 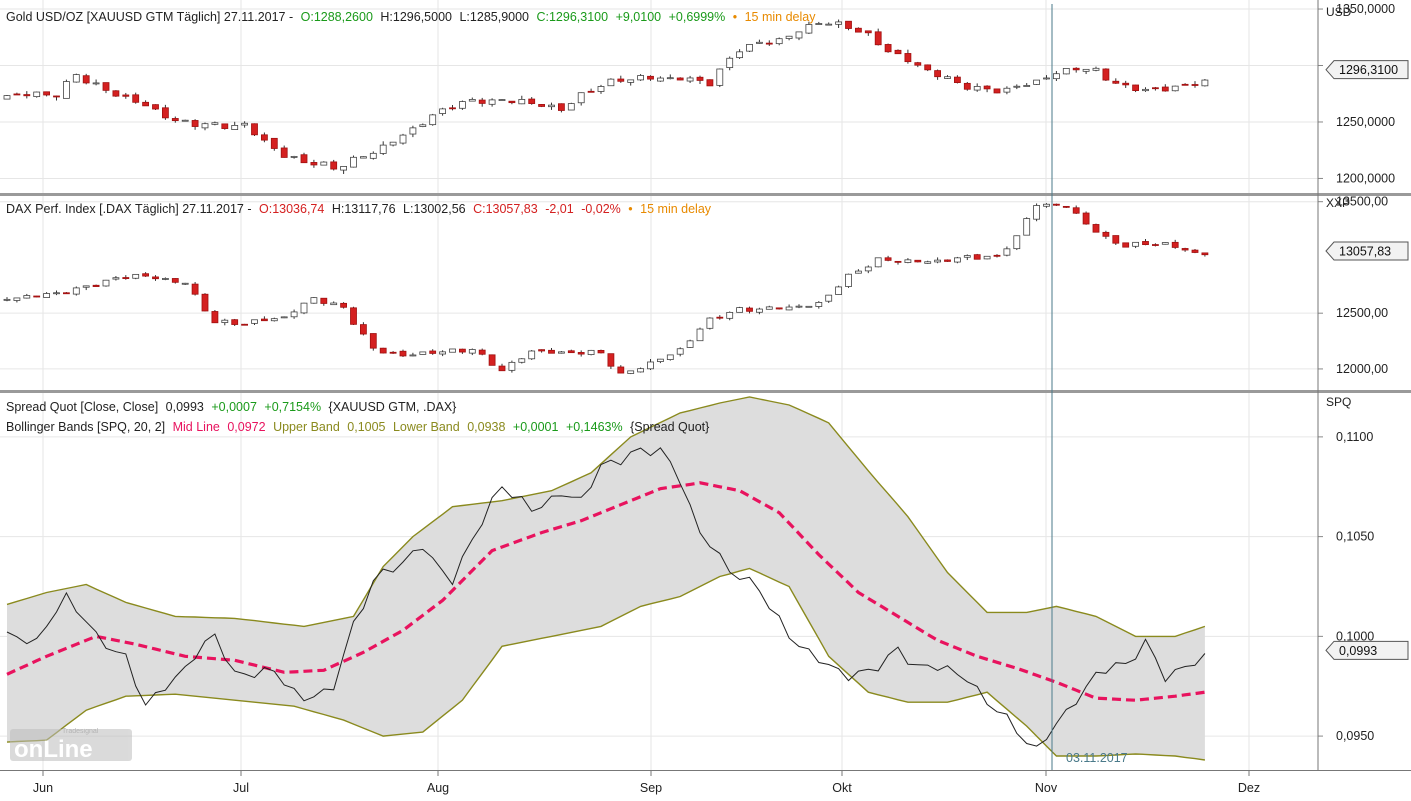 What do you see at coordinates (366, 427) in the screenshot?
I see `bollinger-upper-value: 0,1005` at bounding box center [366, 427].